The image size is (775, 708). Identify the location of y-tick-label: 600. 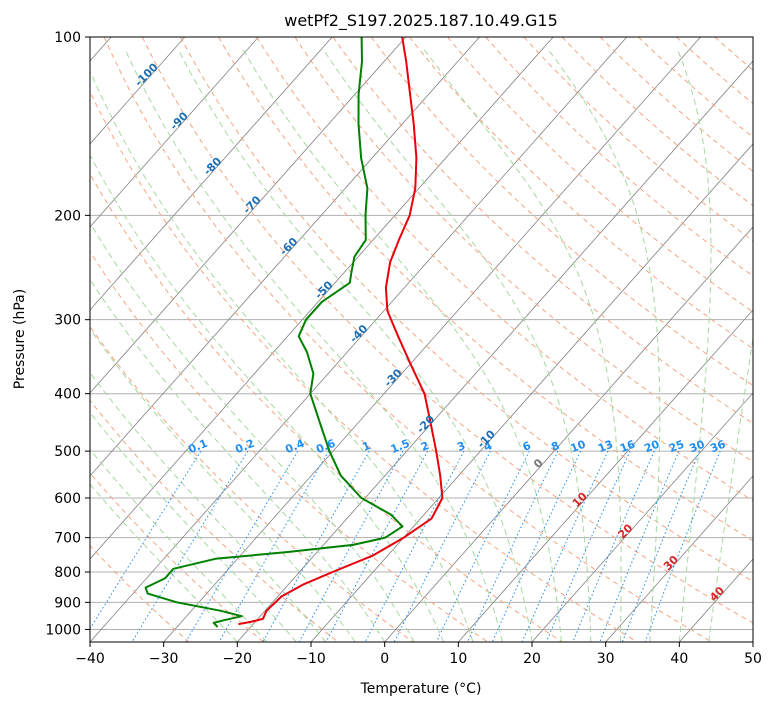
(67, 499).